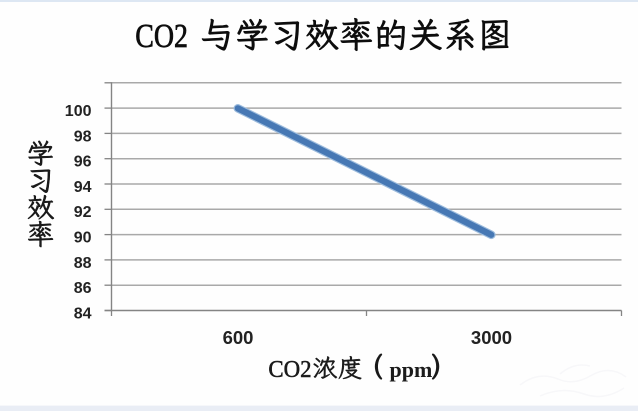 The image size is (638, 411). What do you see at coordinates (491, 337) in the screenshot?
I see `svg-text: 3000` at bounding box center [491, 337].